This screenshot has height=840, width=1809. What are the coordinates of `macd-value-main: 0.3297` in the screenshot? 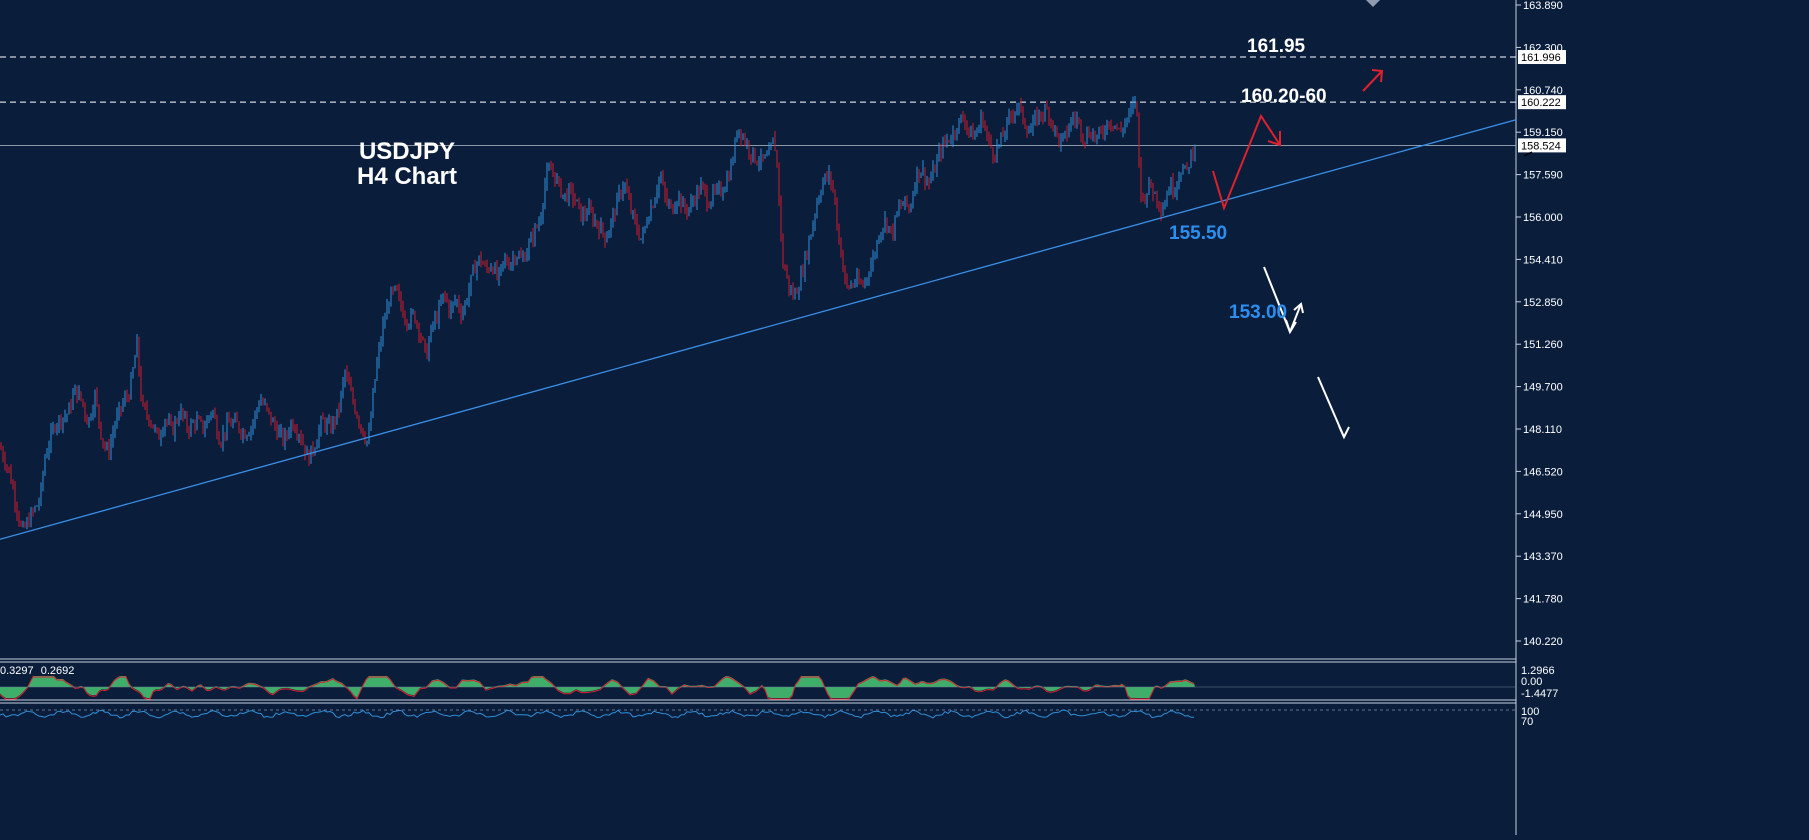 It's located at (17, 671).